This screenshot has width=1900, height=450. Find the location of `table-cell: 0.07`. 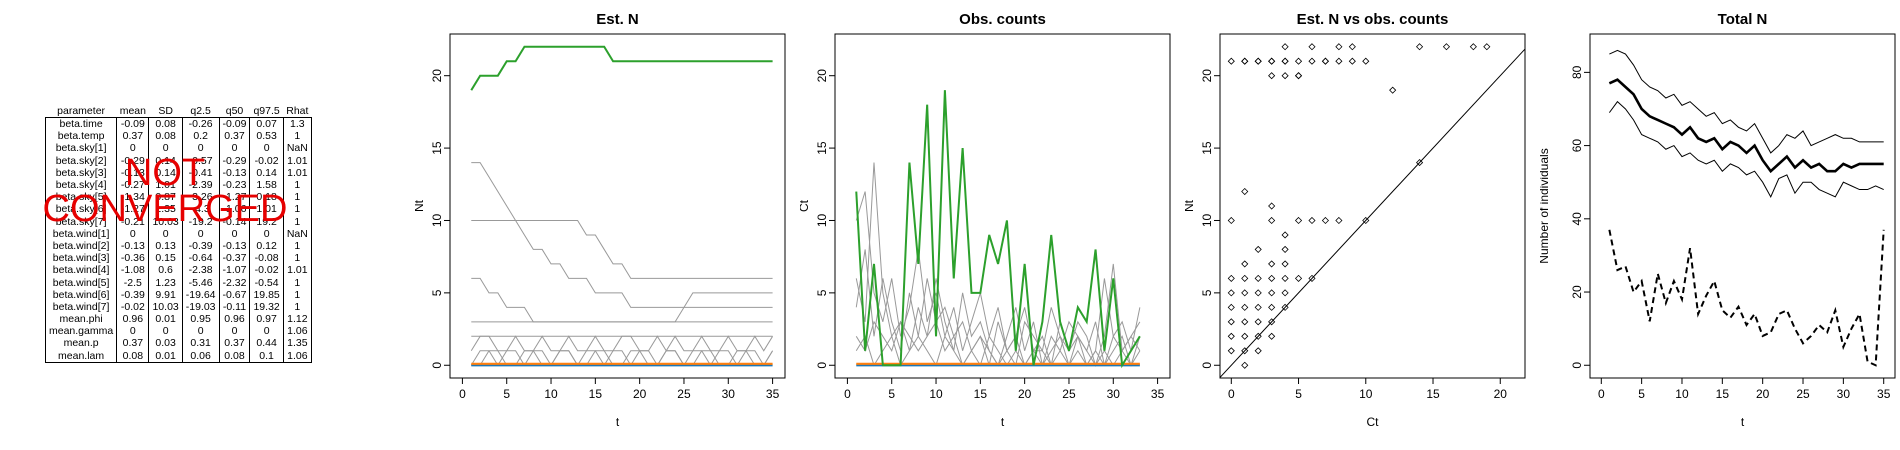

table-cell: 0.07 is located at coordinates (266, 124).